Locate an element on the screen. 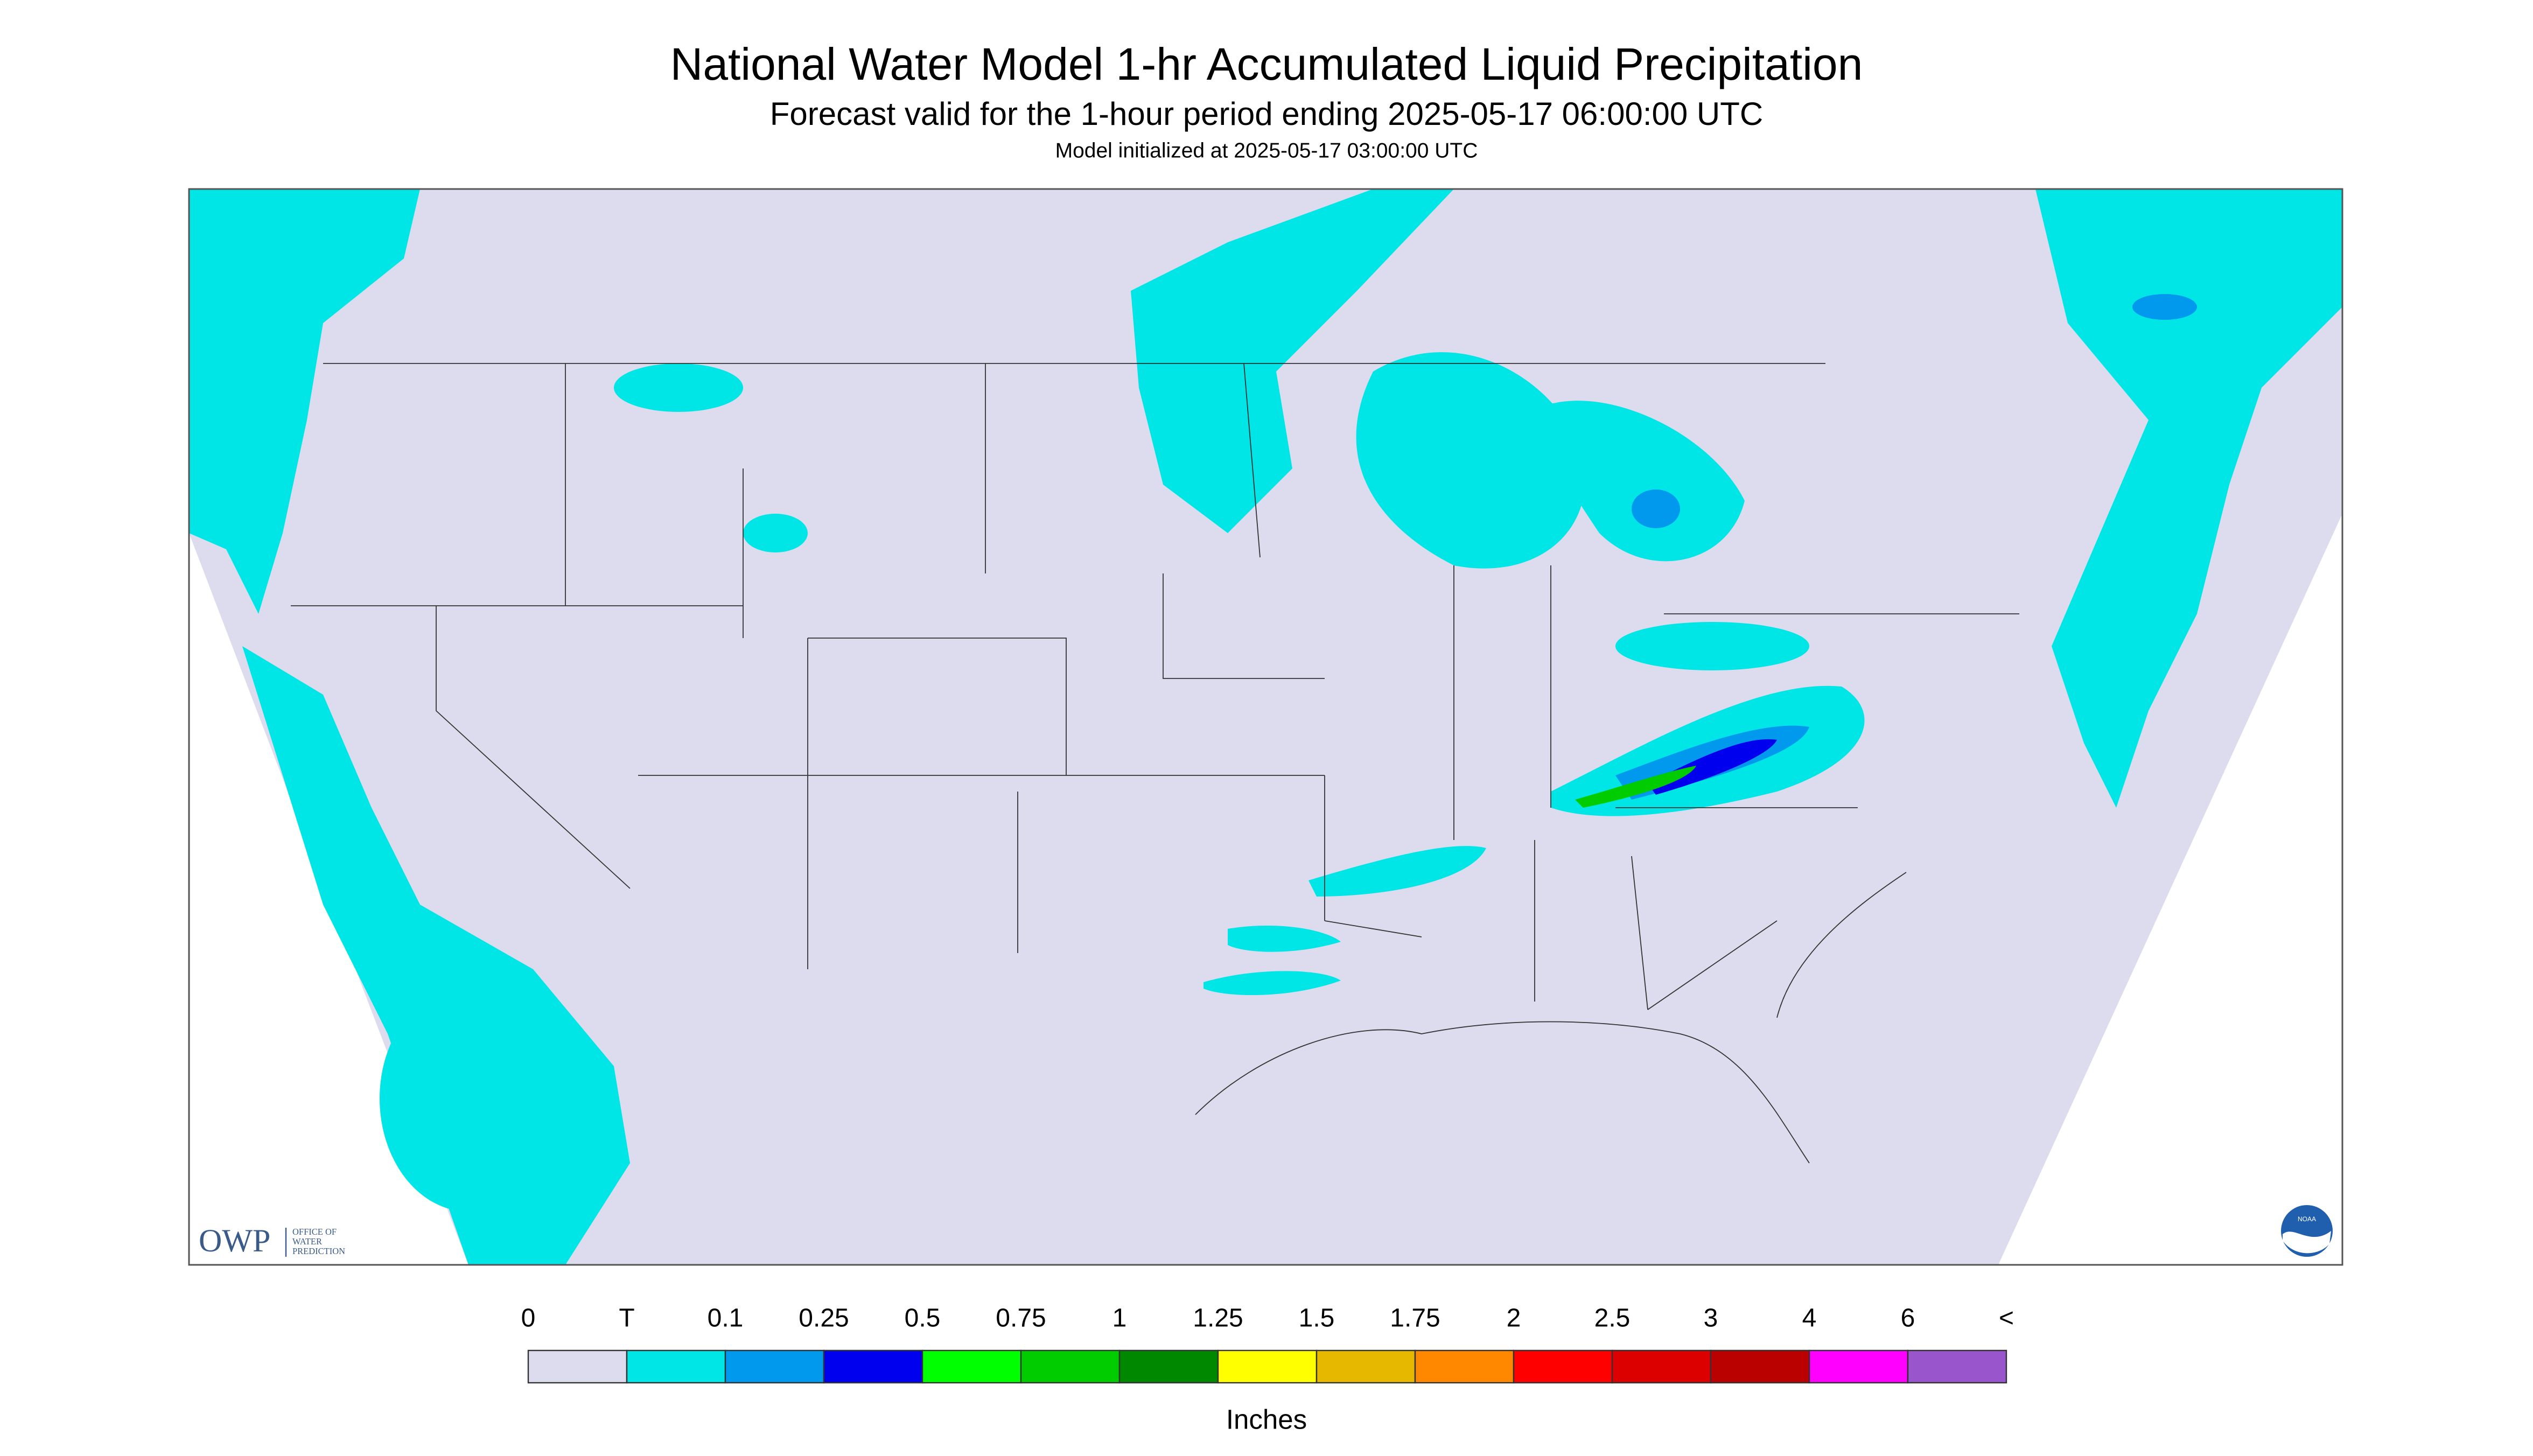 This screenshot has width=2533, height=1456. owp-line: WATER is located at coordinates (307, 1241).